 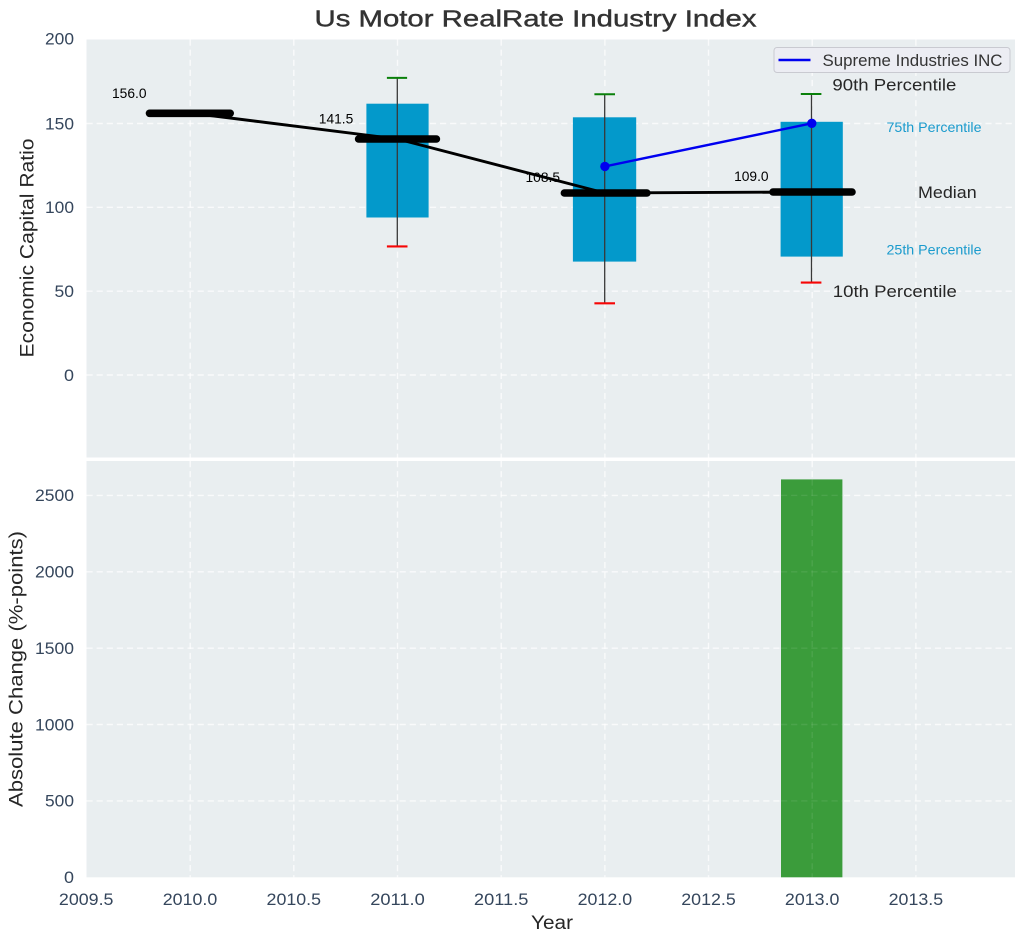 What do you see at coordinates (59, 208) in the screenshot?
I see `svg-text: 100` at bounding box center [59, 208].